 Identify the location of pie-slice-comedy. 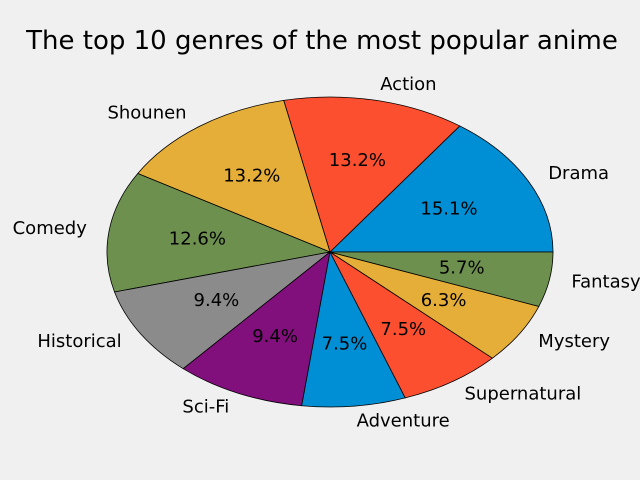
(219, 232).